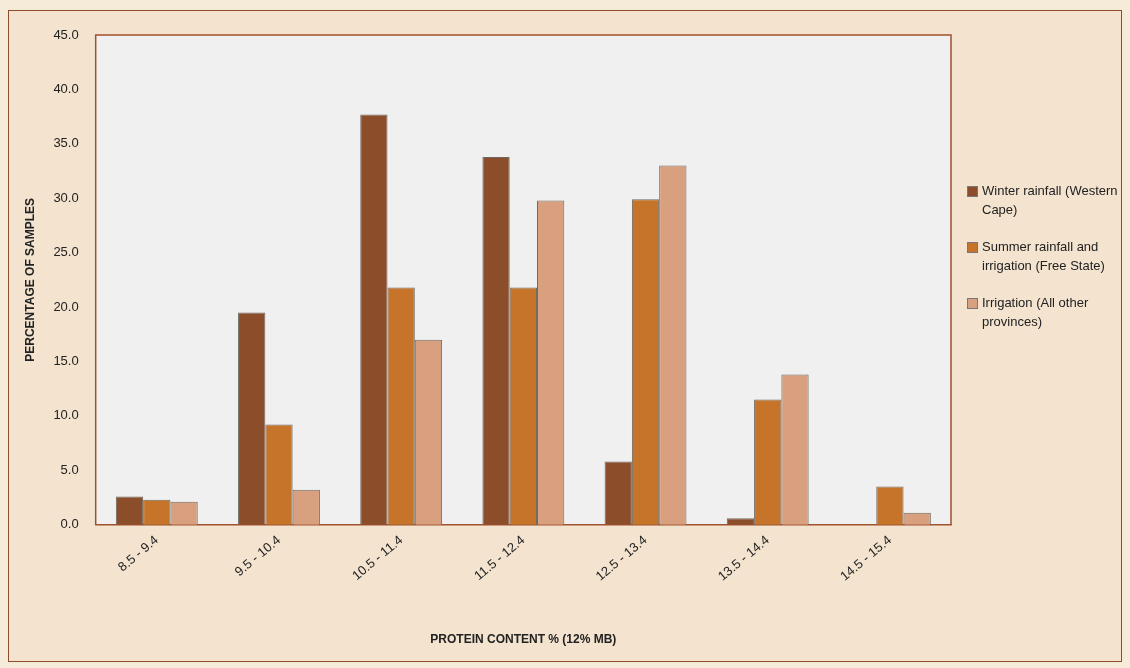  Describe the element at coordinates (138, 553) in the screenshot. I see `x-tick-label: 8.5 - 9.4` at that location.